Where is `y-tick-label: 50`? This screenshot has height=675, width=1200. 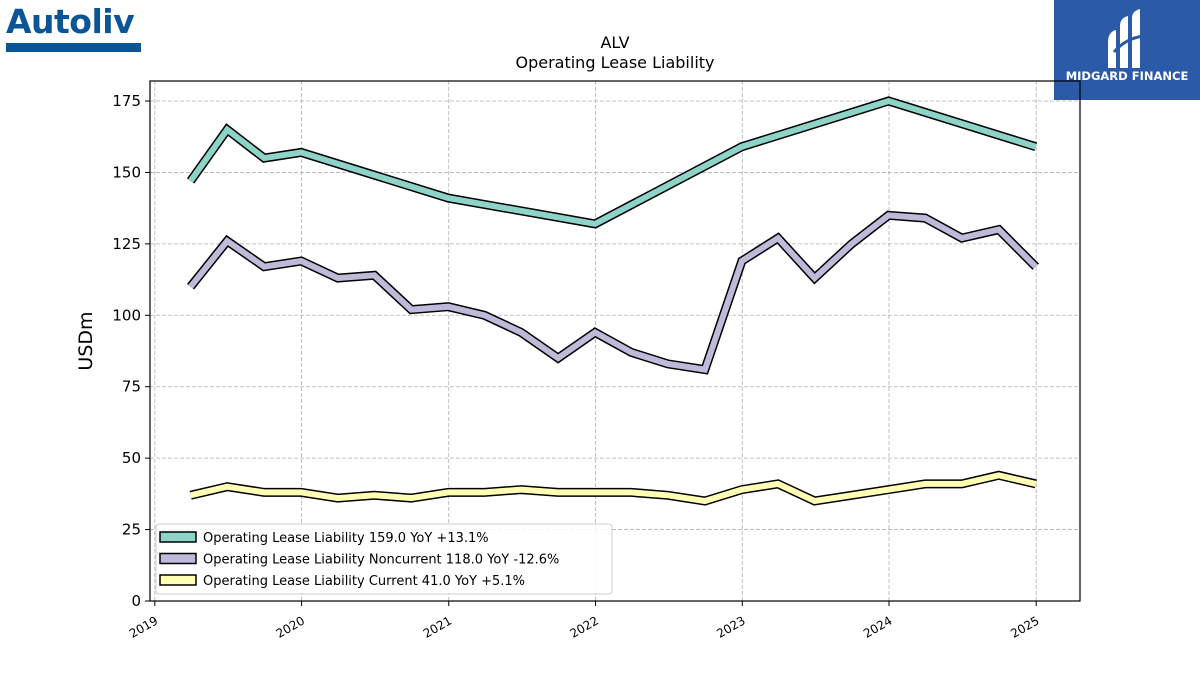
y-tick-label: 50 is located at coordinates (131, 458).